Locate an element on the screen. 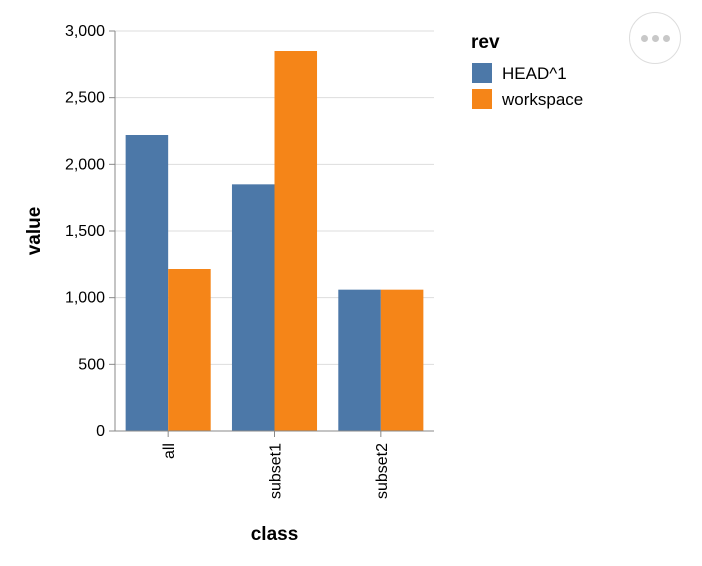 The image size is (702, 566). y-axis-title: value is located at coordinates (34, 231).